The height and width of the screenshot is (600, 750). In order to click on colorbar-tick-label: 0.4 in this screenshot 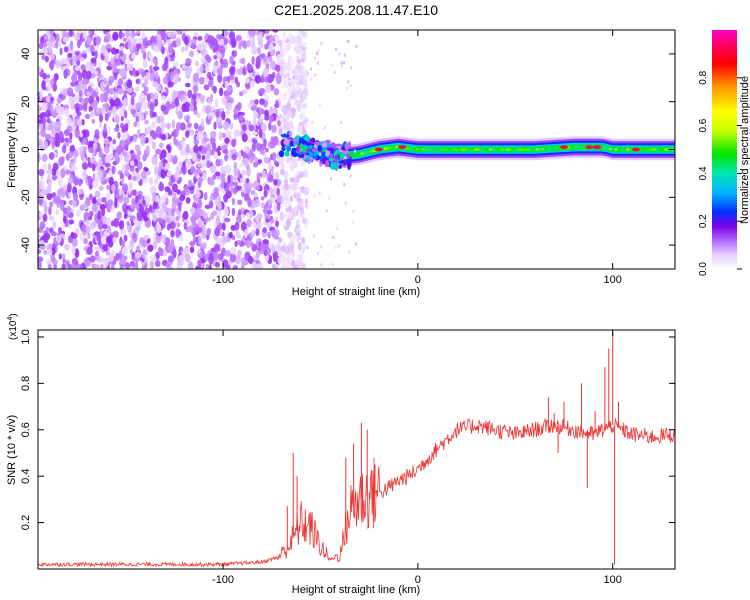, I will do `click(703, 173)`.